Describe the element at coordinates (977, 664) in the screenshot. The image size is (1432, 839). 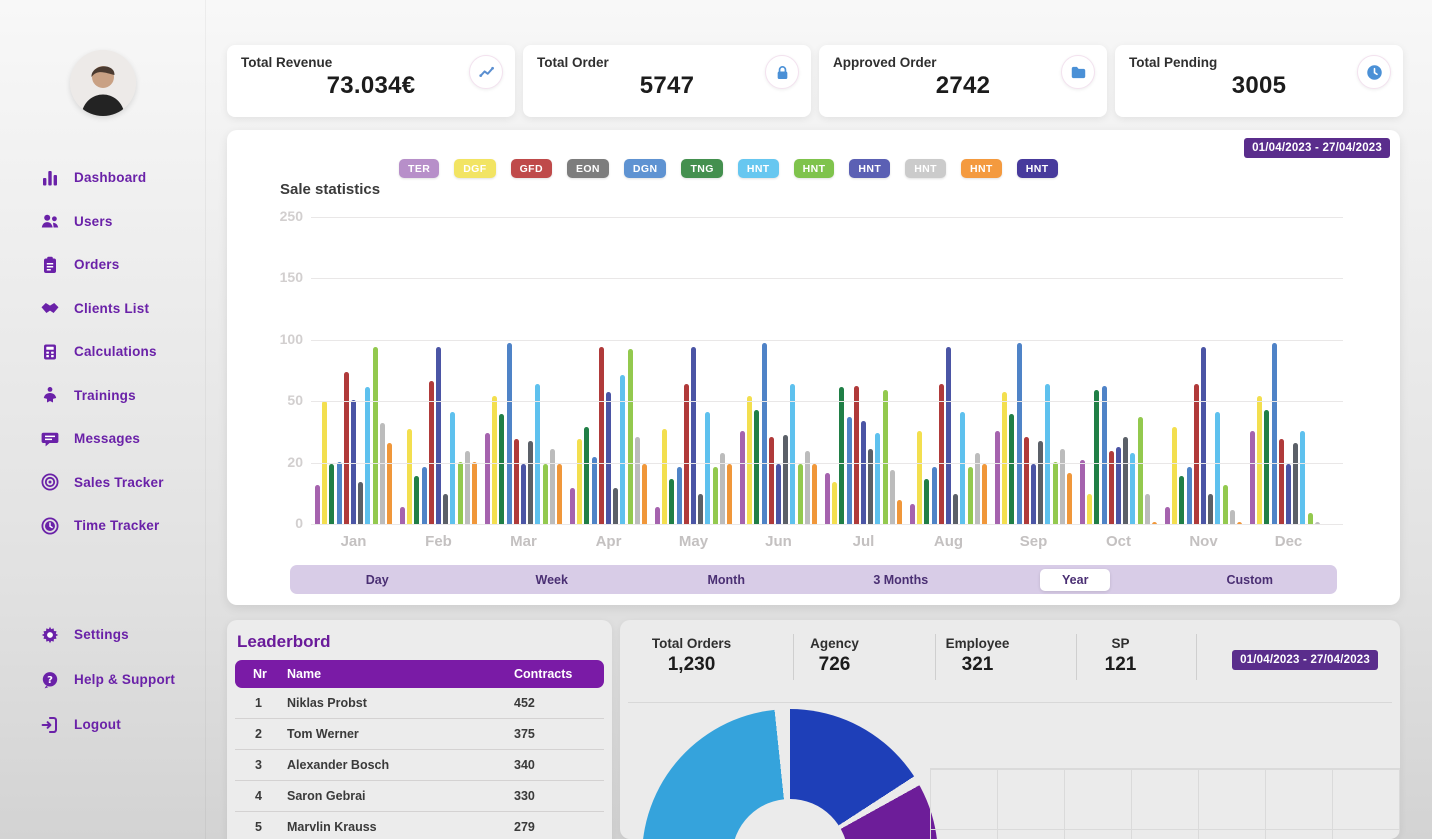
I see `stat-value: 321` at that location.